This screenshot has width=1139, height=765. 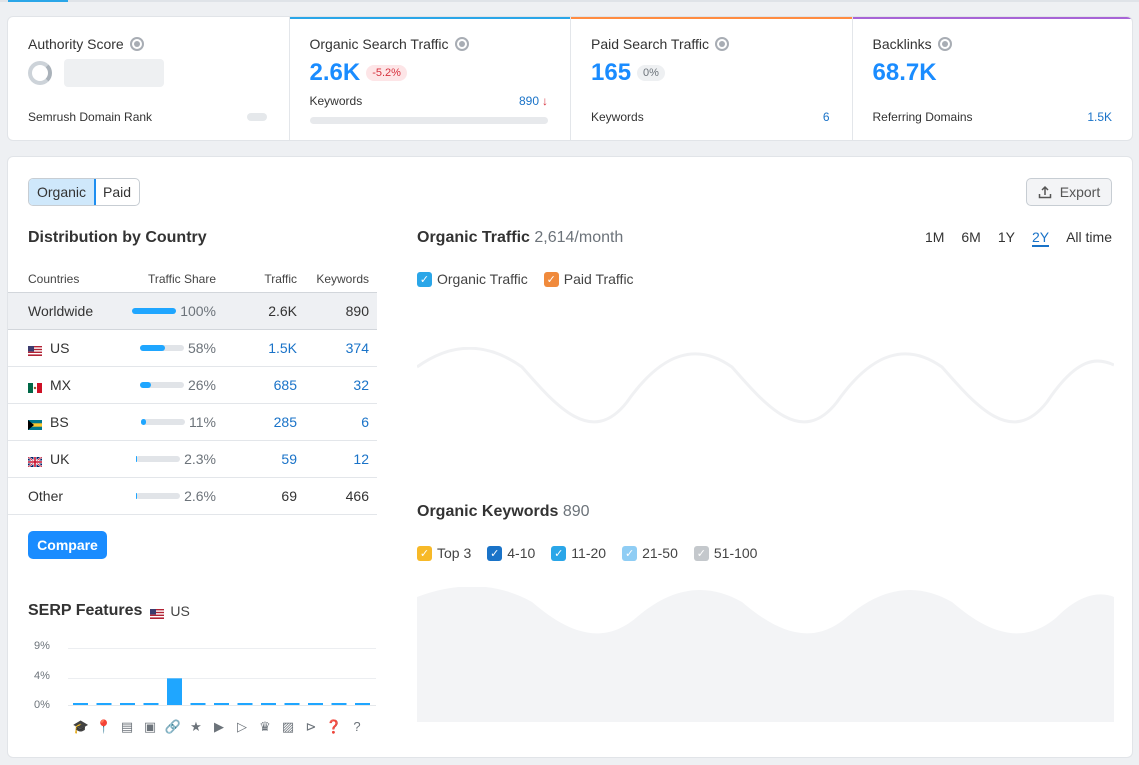 What do you see at coordinates (173, 726) in the screenshot?
I see `link-icon: 🔗` at bounding box center [173, 726].